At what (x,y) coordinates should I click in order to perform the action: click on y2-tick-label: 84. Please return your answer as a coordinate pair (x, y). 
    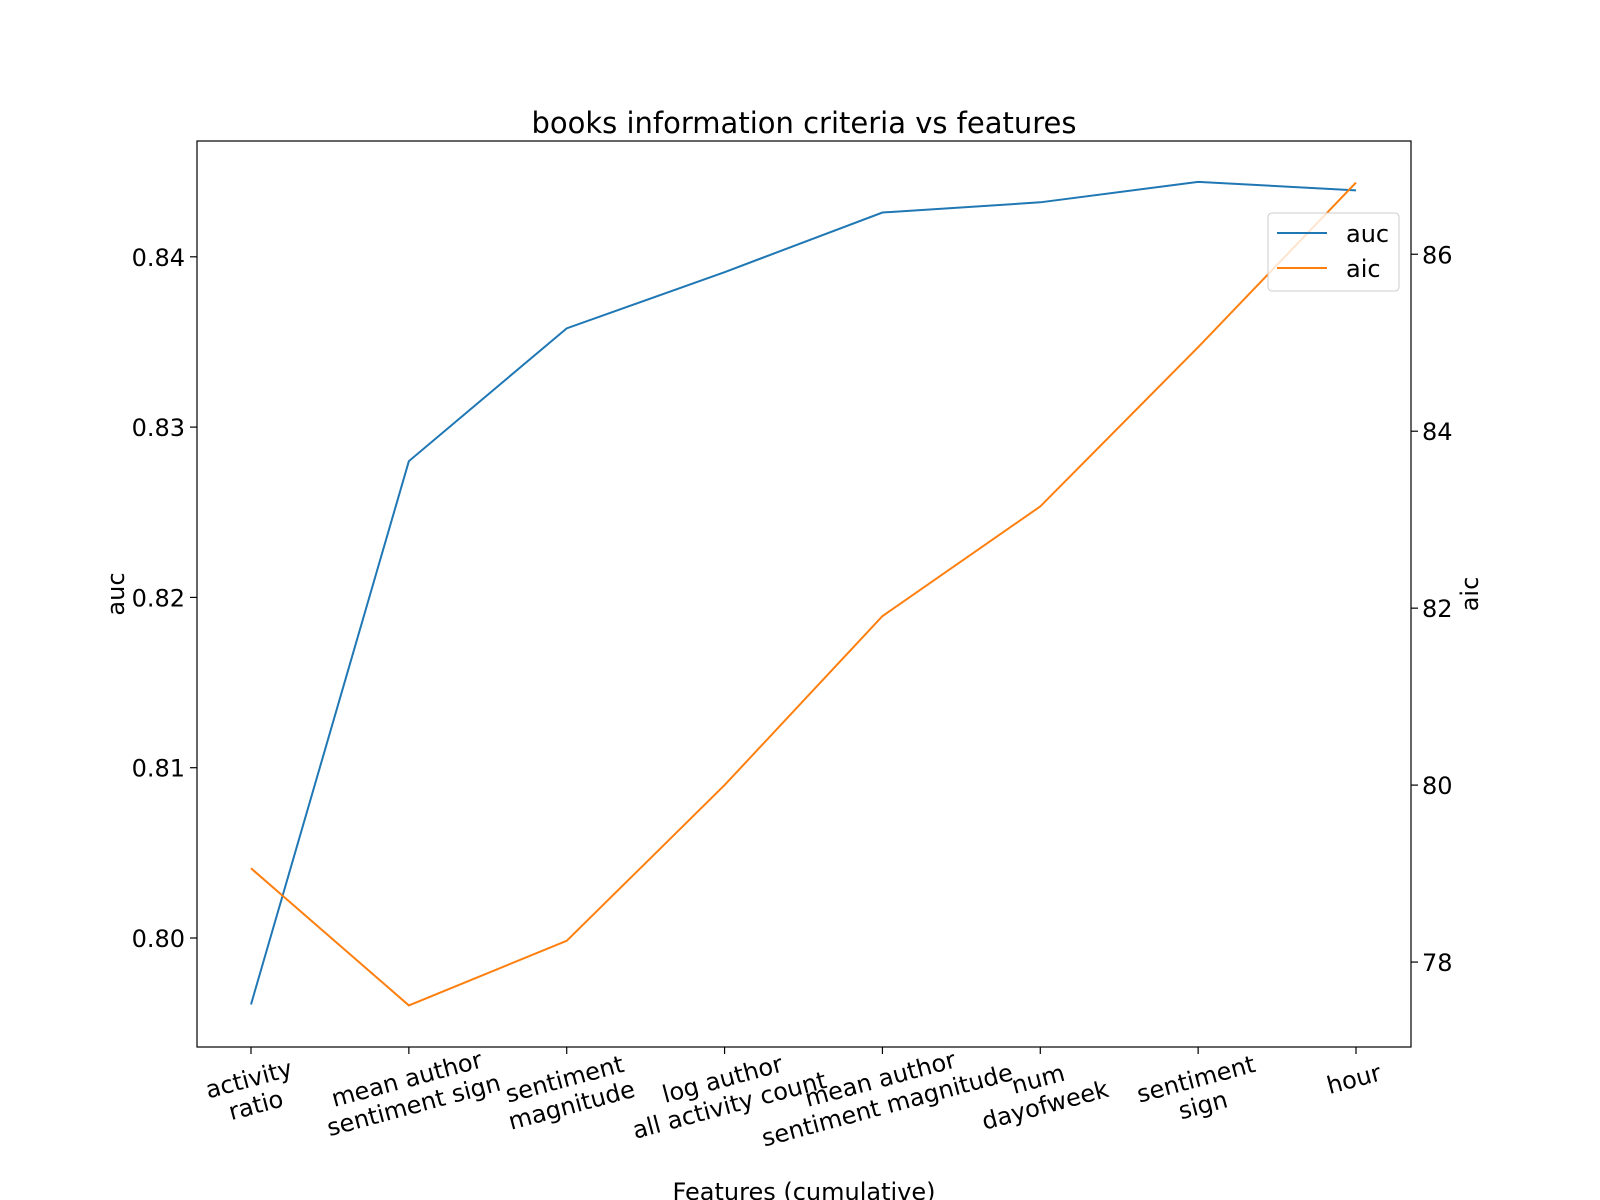
    Looking at the image, I should click on (1437, 432).